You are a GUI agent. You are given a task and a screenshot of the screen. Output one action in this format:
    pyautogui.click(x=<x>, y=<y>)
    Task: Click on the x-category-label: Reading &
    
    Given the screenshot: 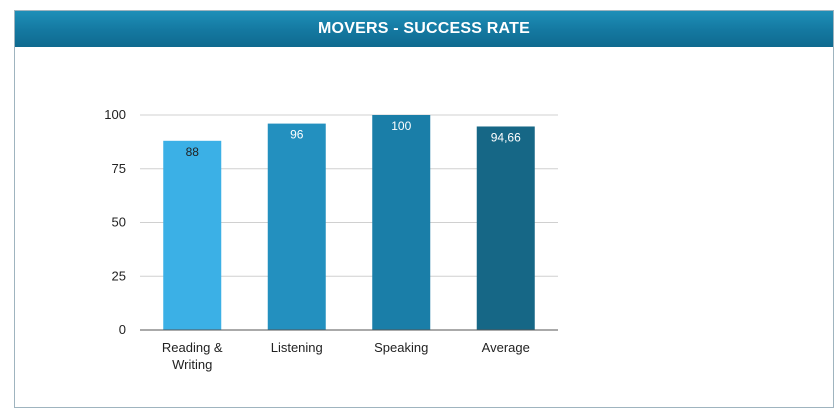 What is the action you would take?
    pyautogui.click(x=192, y=347)
    